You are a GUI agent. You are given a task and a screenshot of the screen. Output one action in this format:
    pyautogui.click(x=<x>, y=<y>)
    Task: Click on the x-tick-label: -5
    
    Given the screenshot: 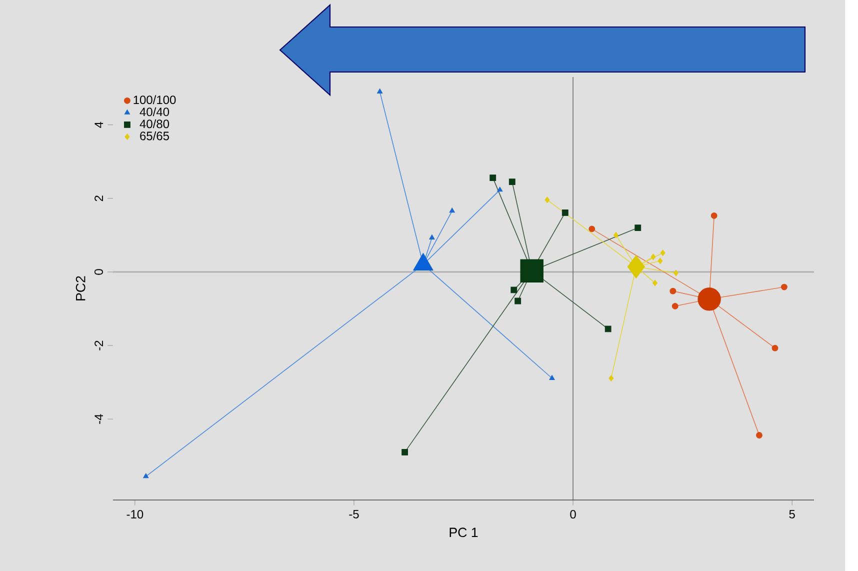 What is the action you would take?
    pyautogui.click(x=354, y=514)
    